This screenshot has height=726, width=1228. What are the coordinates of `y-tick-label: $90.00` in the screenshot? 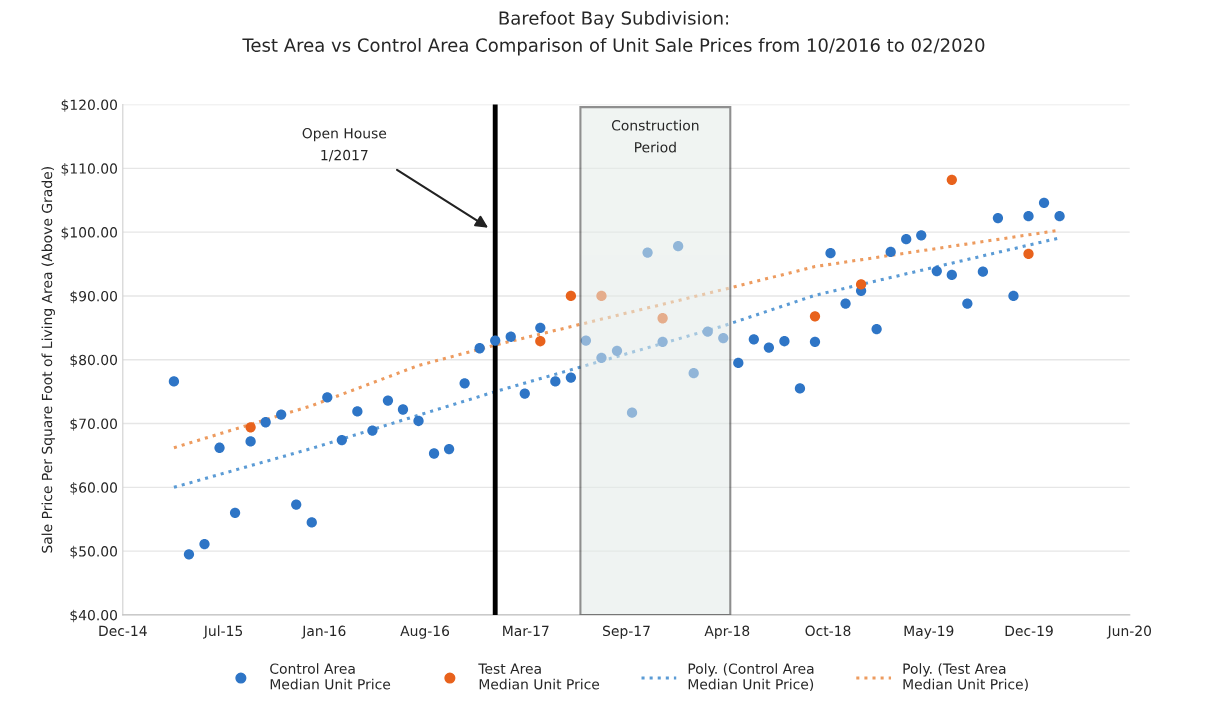 It's located at (94, 297).